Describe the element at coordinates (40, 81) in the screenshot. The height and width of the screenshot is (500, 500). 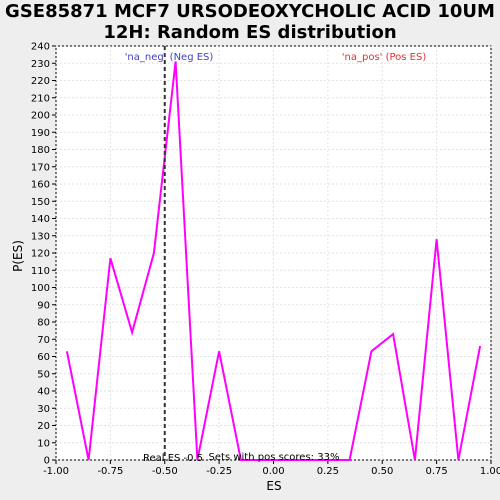
I see `y-tick-label: 220` at that location.